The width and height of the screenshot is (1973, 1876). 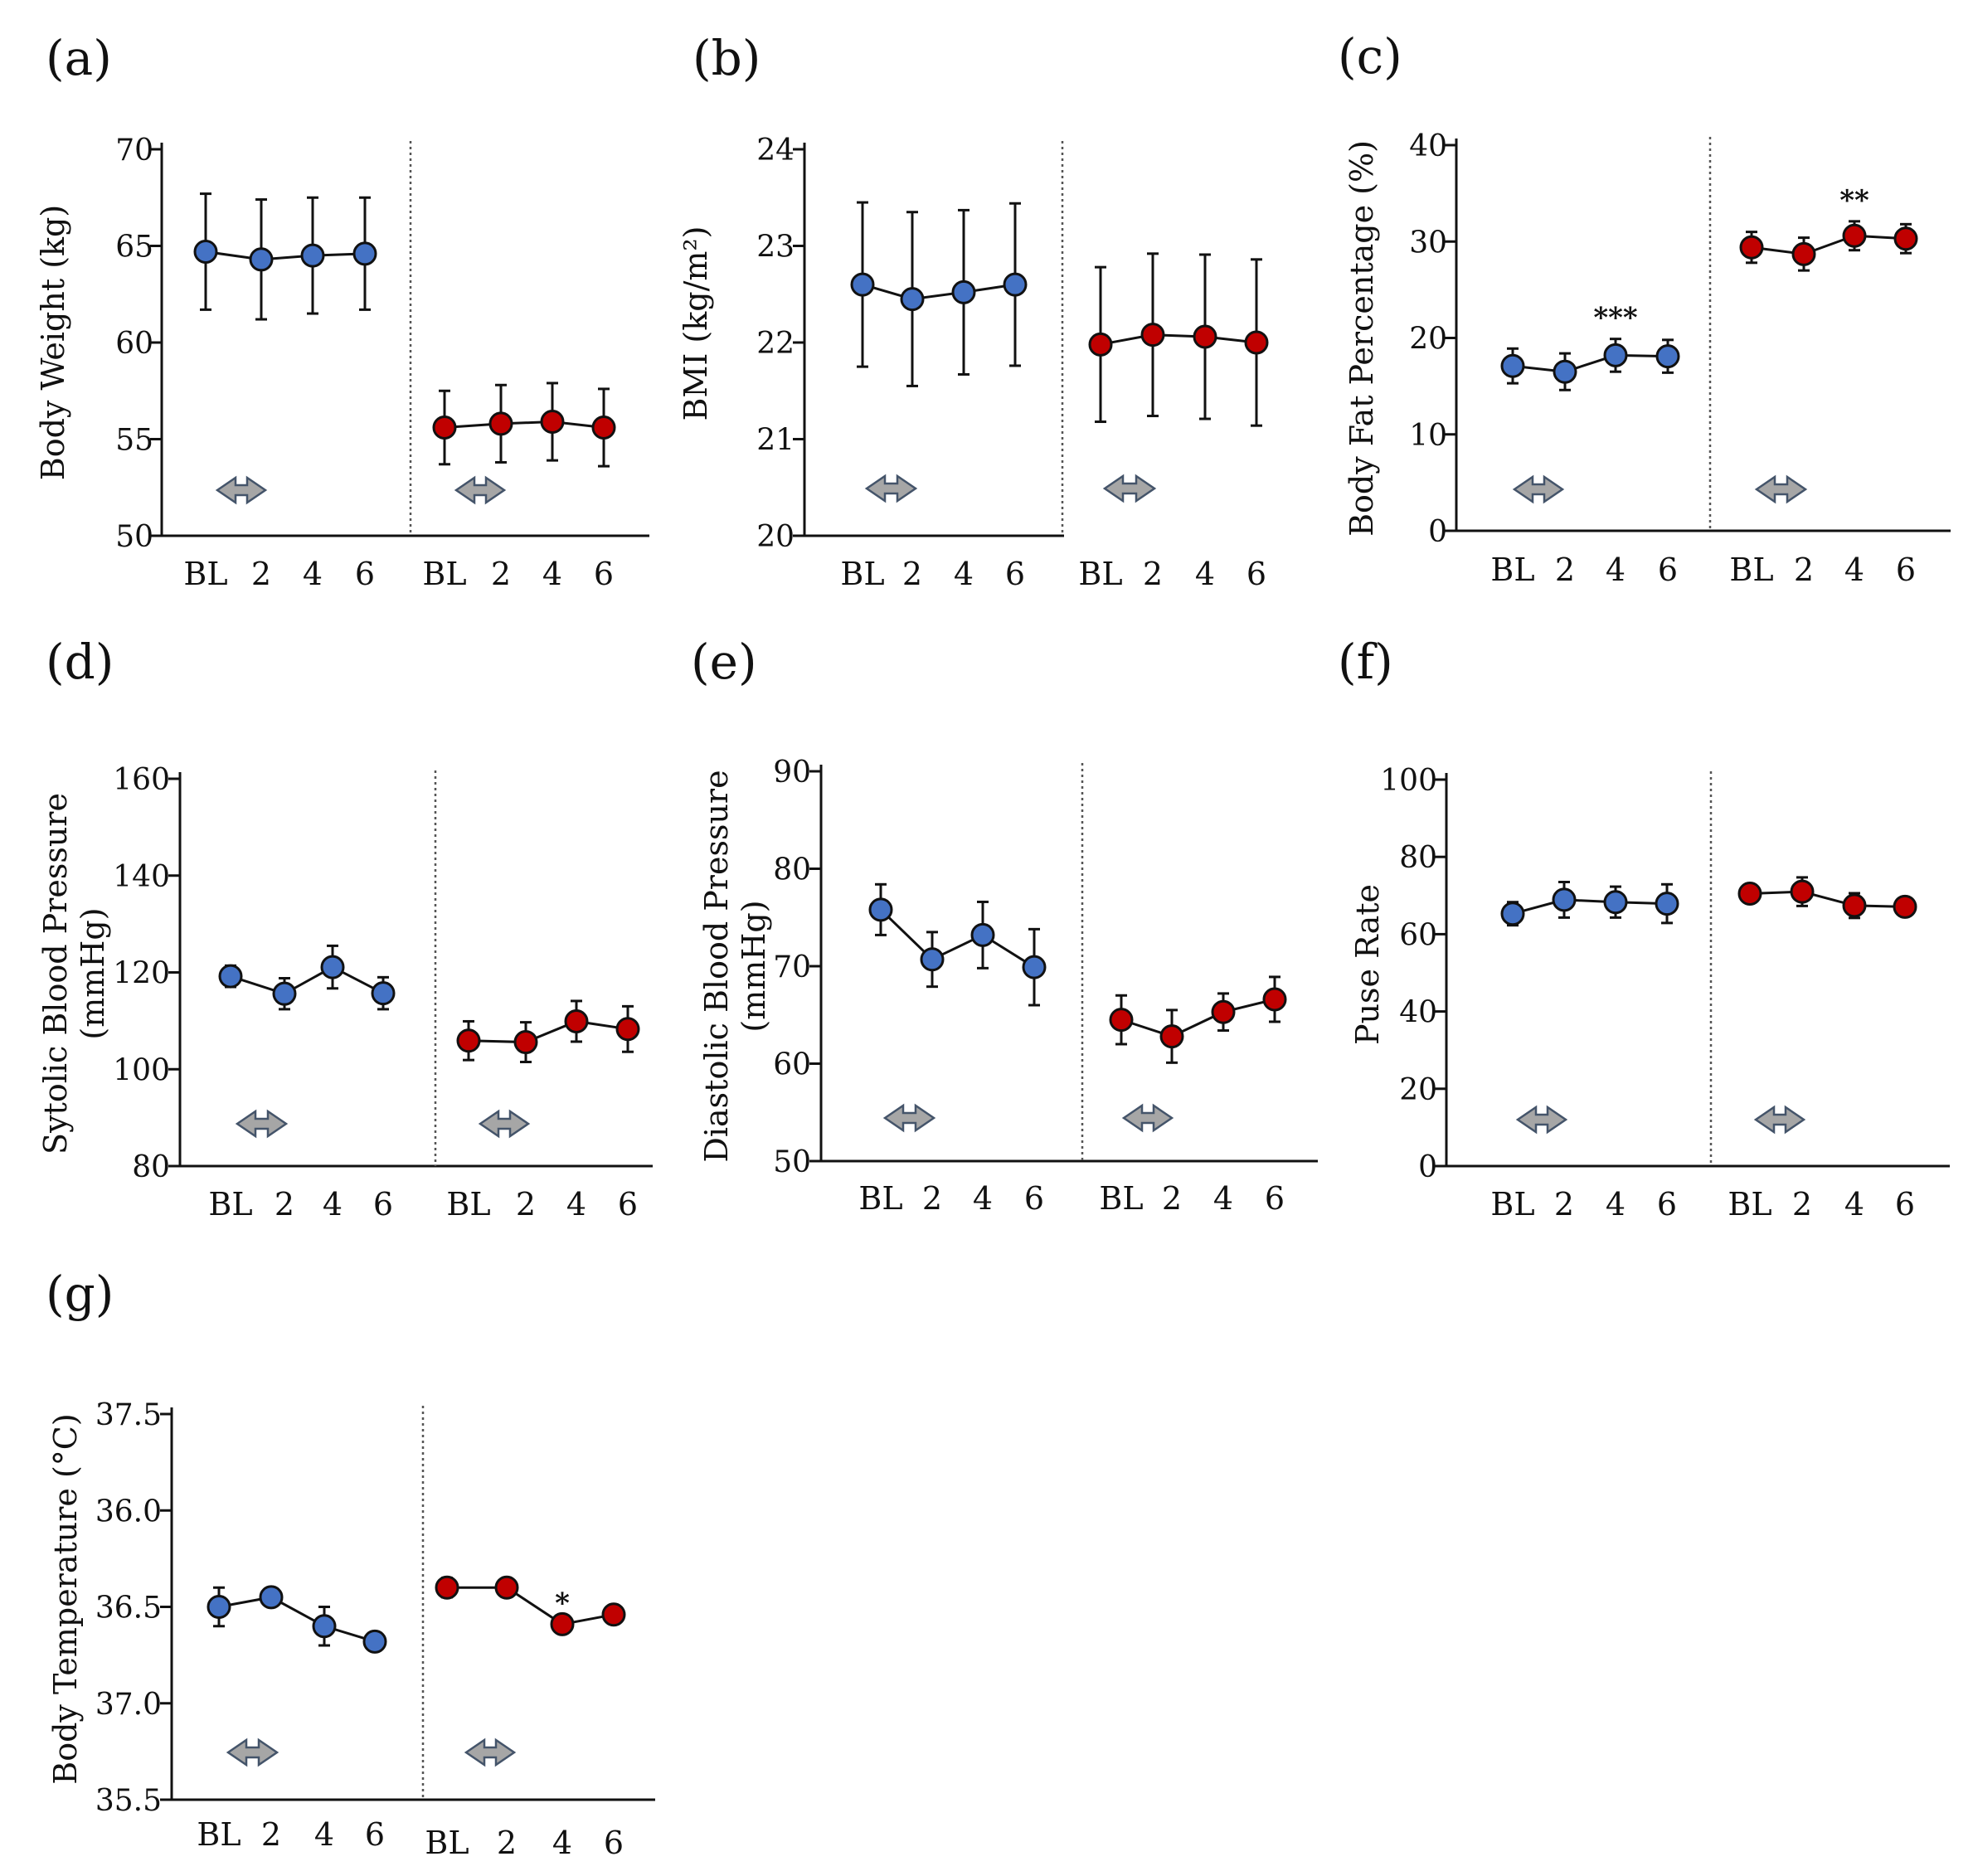 What do you see at coordinates (1428, 340) in the screenshot?
I see `y-tick-label: 20` at bounding box center [1428, 340].